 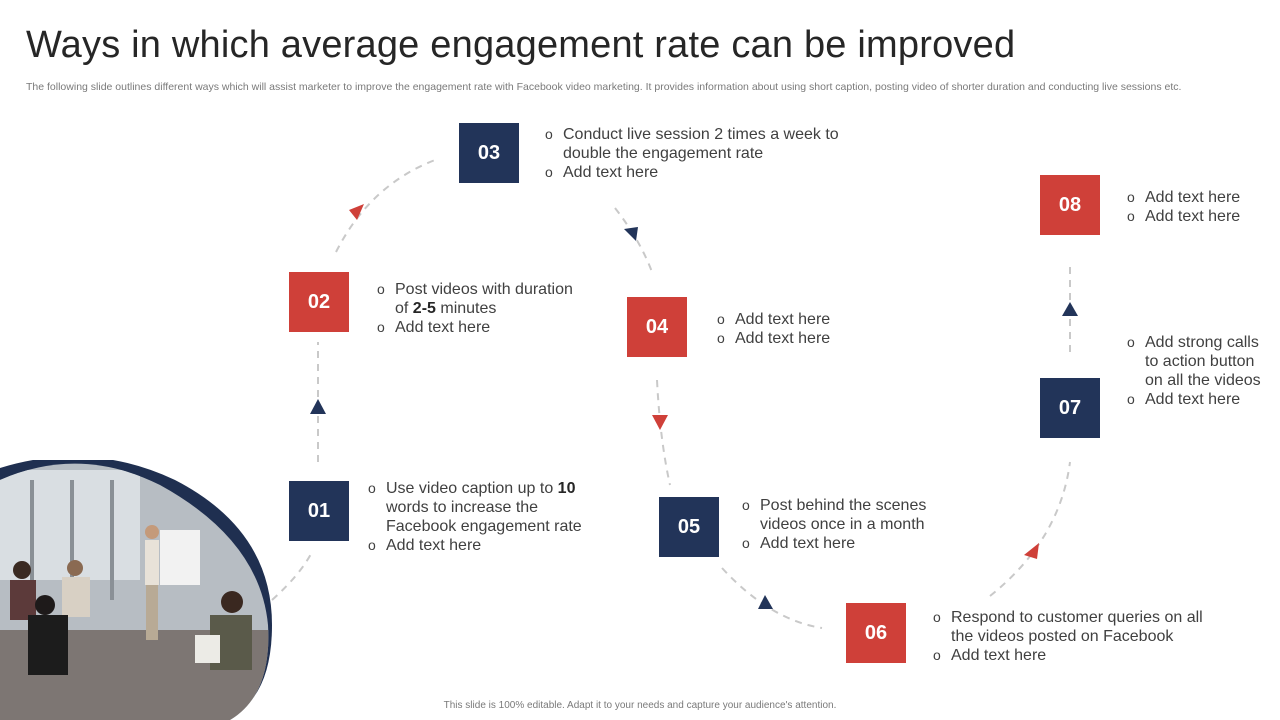 I want to click on step-04-text: Add text here Add text here, so click(x=807, y=329).